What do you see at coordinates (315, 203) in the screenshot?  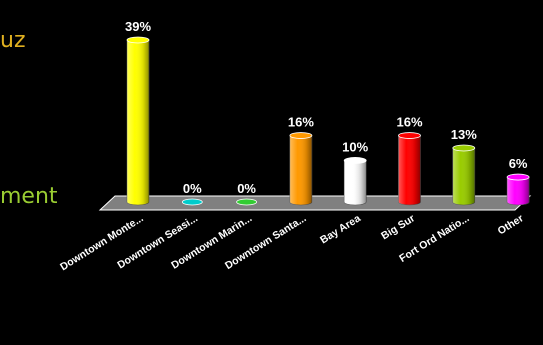 I see `chart-floor` at bounding box center [315, 203].